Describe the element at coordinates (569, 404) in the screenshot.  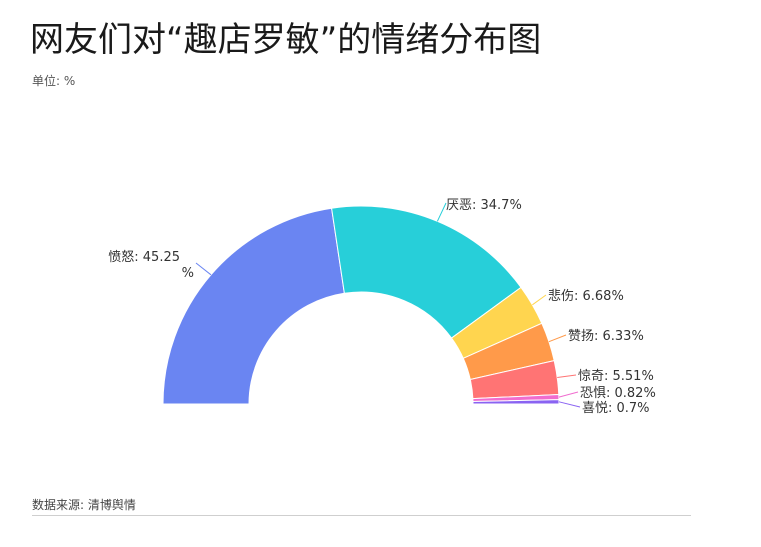
I see `leader-line-喜悦` at that location.